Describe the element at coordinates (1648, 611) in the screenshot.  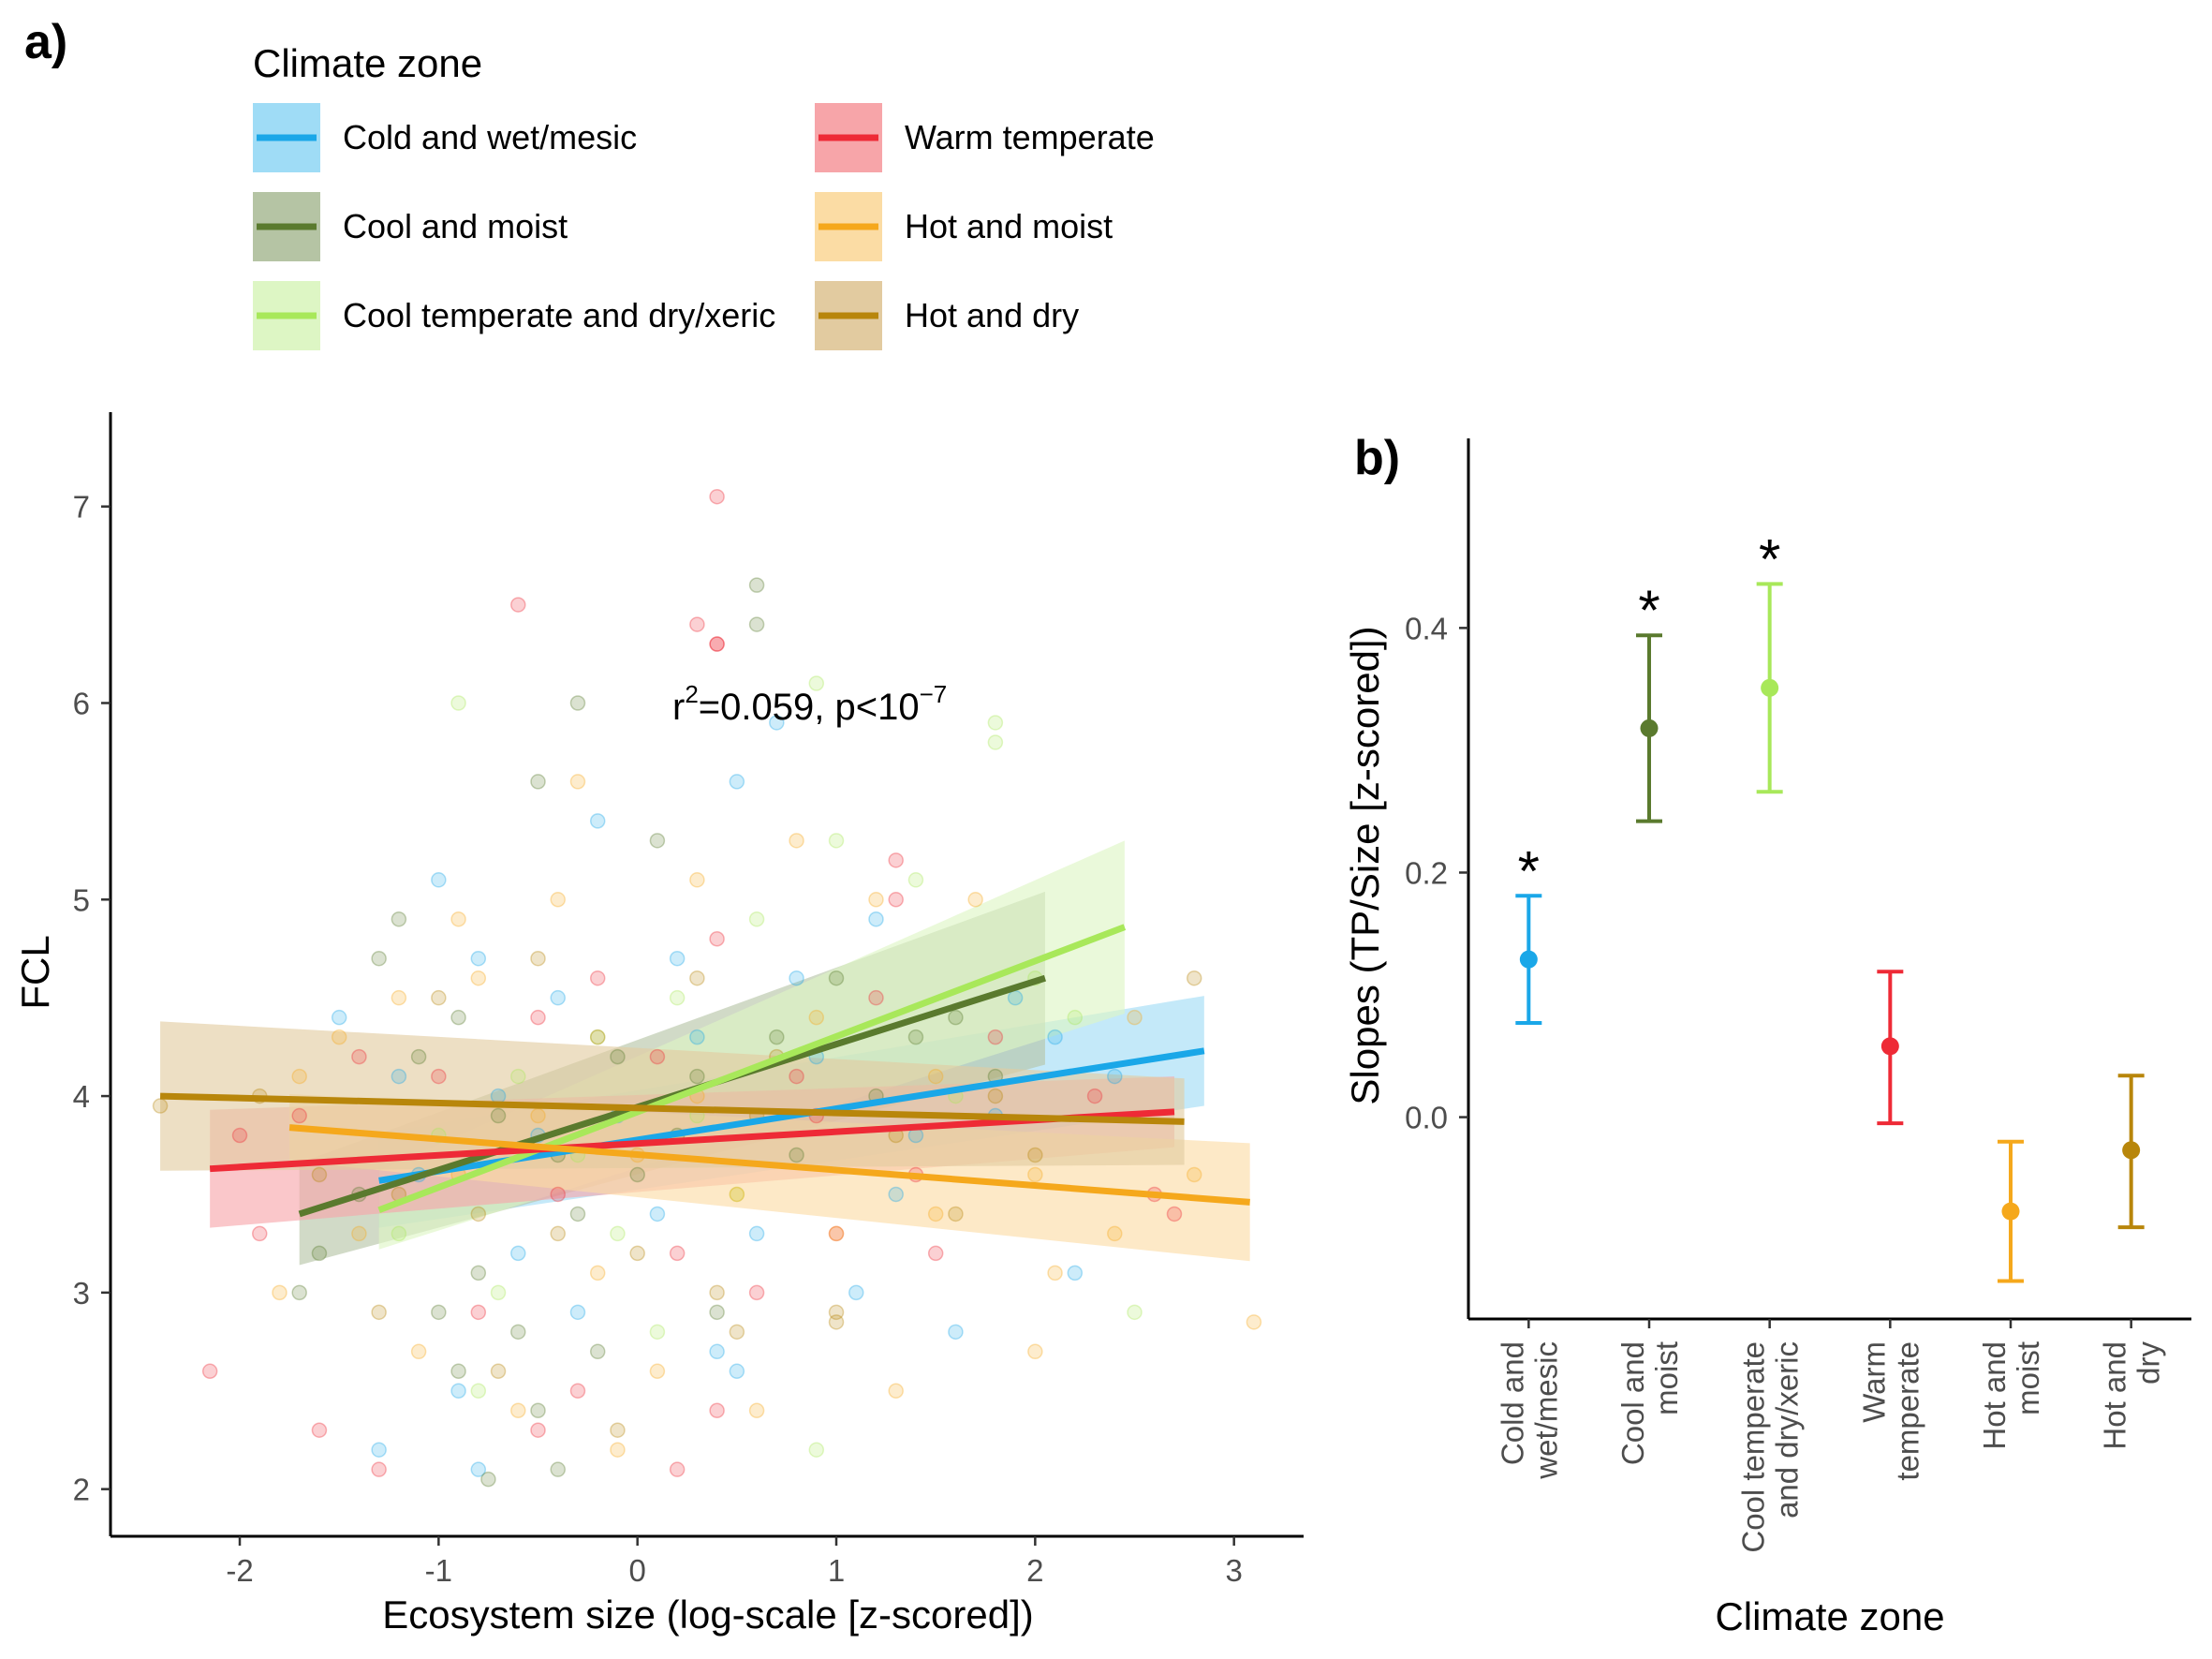
I see `significance-star-cool_moist: *` at that location.